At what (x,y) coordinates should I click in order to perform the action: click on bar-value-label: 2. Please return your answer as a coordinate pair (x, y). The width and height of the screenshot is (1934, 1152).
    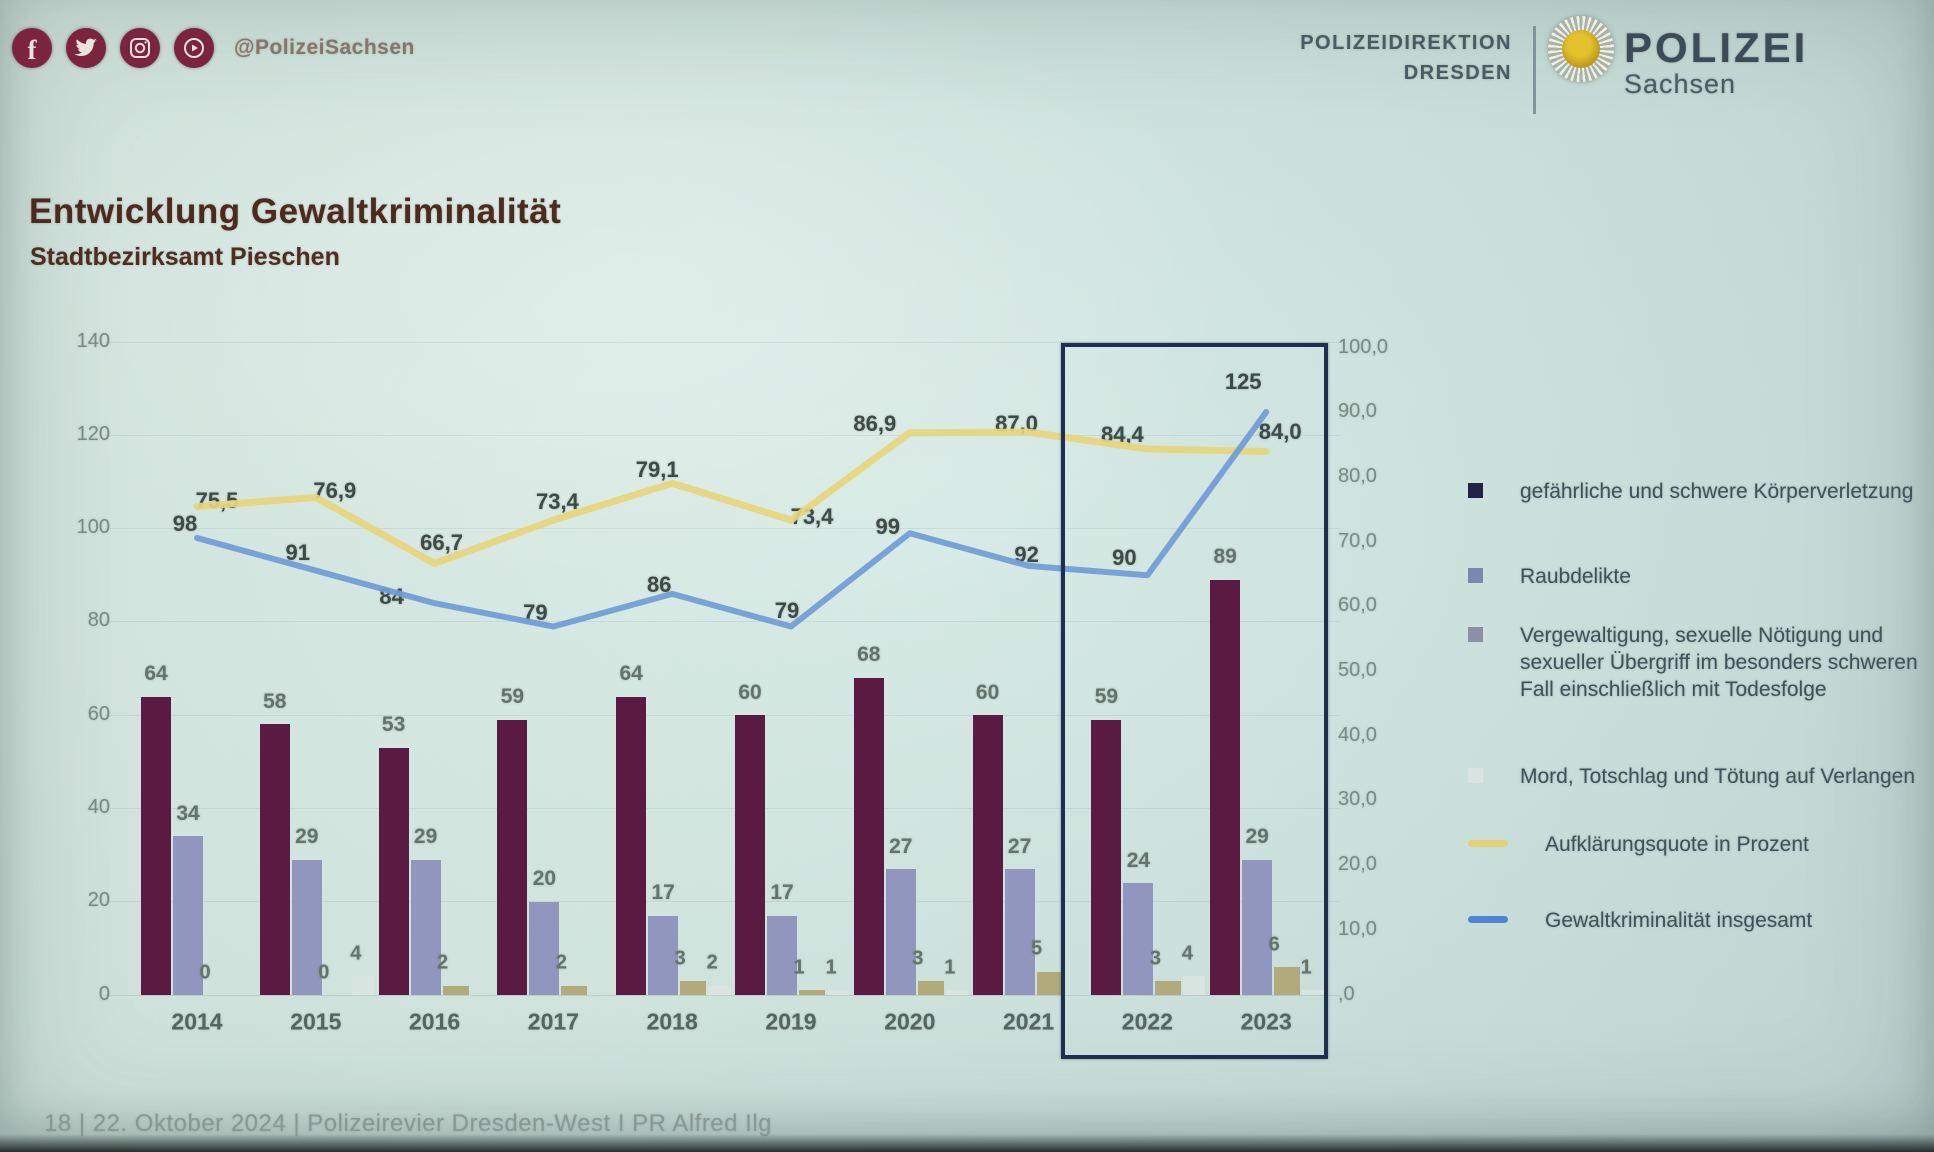
    Looking at the image, I should click on (712, 962).